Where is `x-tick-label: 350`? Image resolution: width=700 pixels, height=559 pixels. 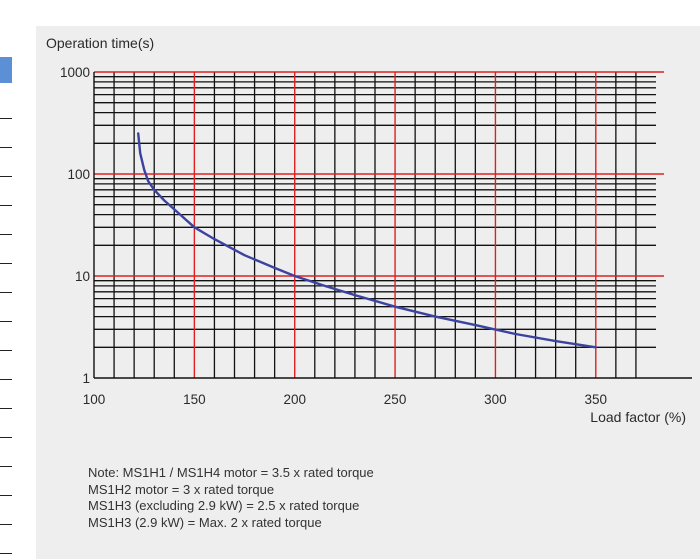 x-tick-label: 350 is located at coordinates (596, 399).